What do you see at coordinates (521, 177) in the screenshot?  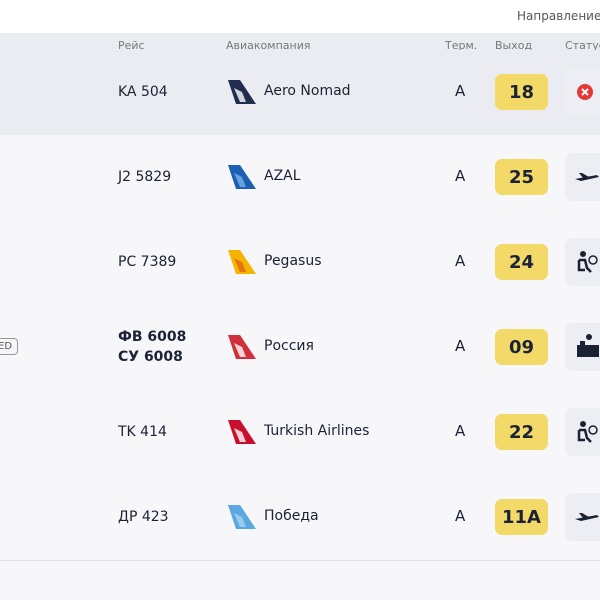 I see `gate: 25` at bounding box center [521, 177].